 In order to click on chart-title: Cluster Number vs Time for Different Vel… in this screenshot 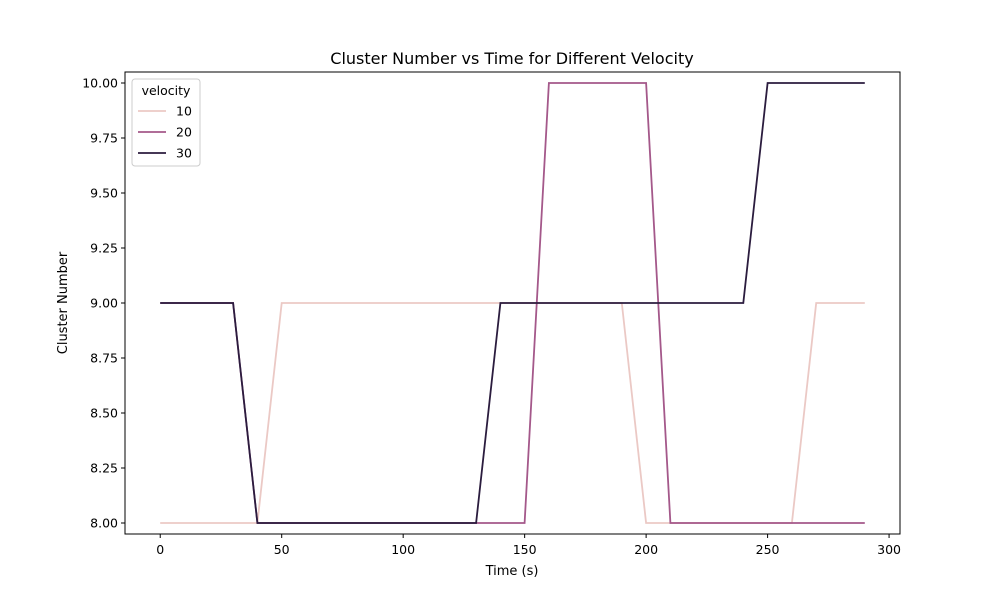, I will do `click(511, 58)`.